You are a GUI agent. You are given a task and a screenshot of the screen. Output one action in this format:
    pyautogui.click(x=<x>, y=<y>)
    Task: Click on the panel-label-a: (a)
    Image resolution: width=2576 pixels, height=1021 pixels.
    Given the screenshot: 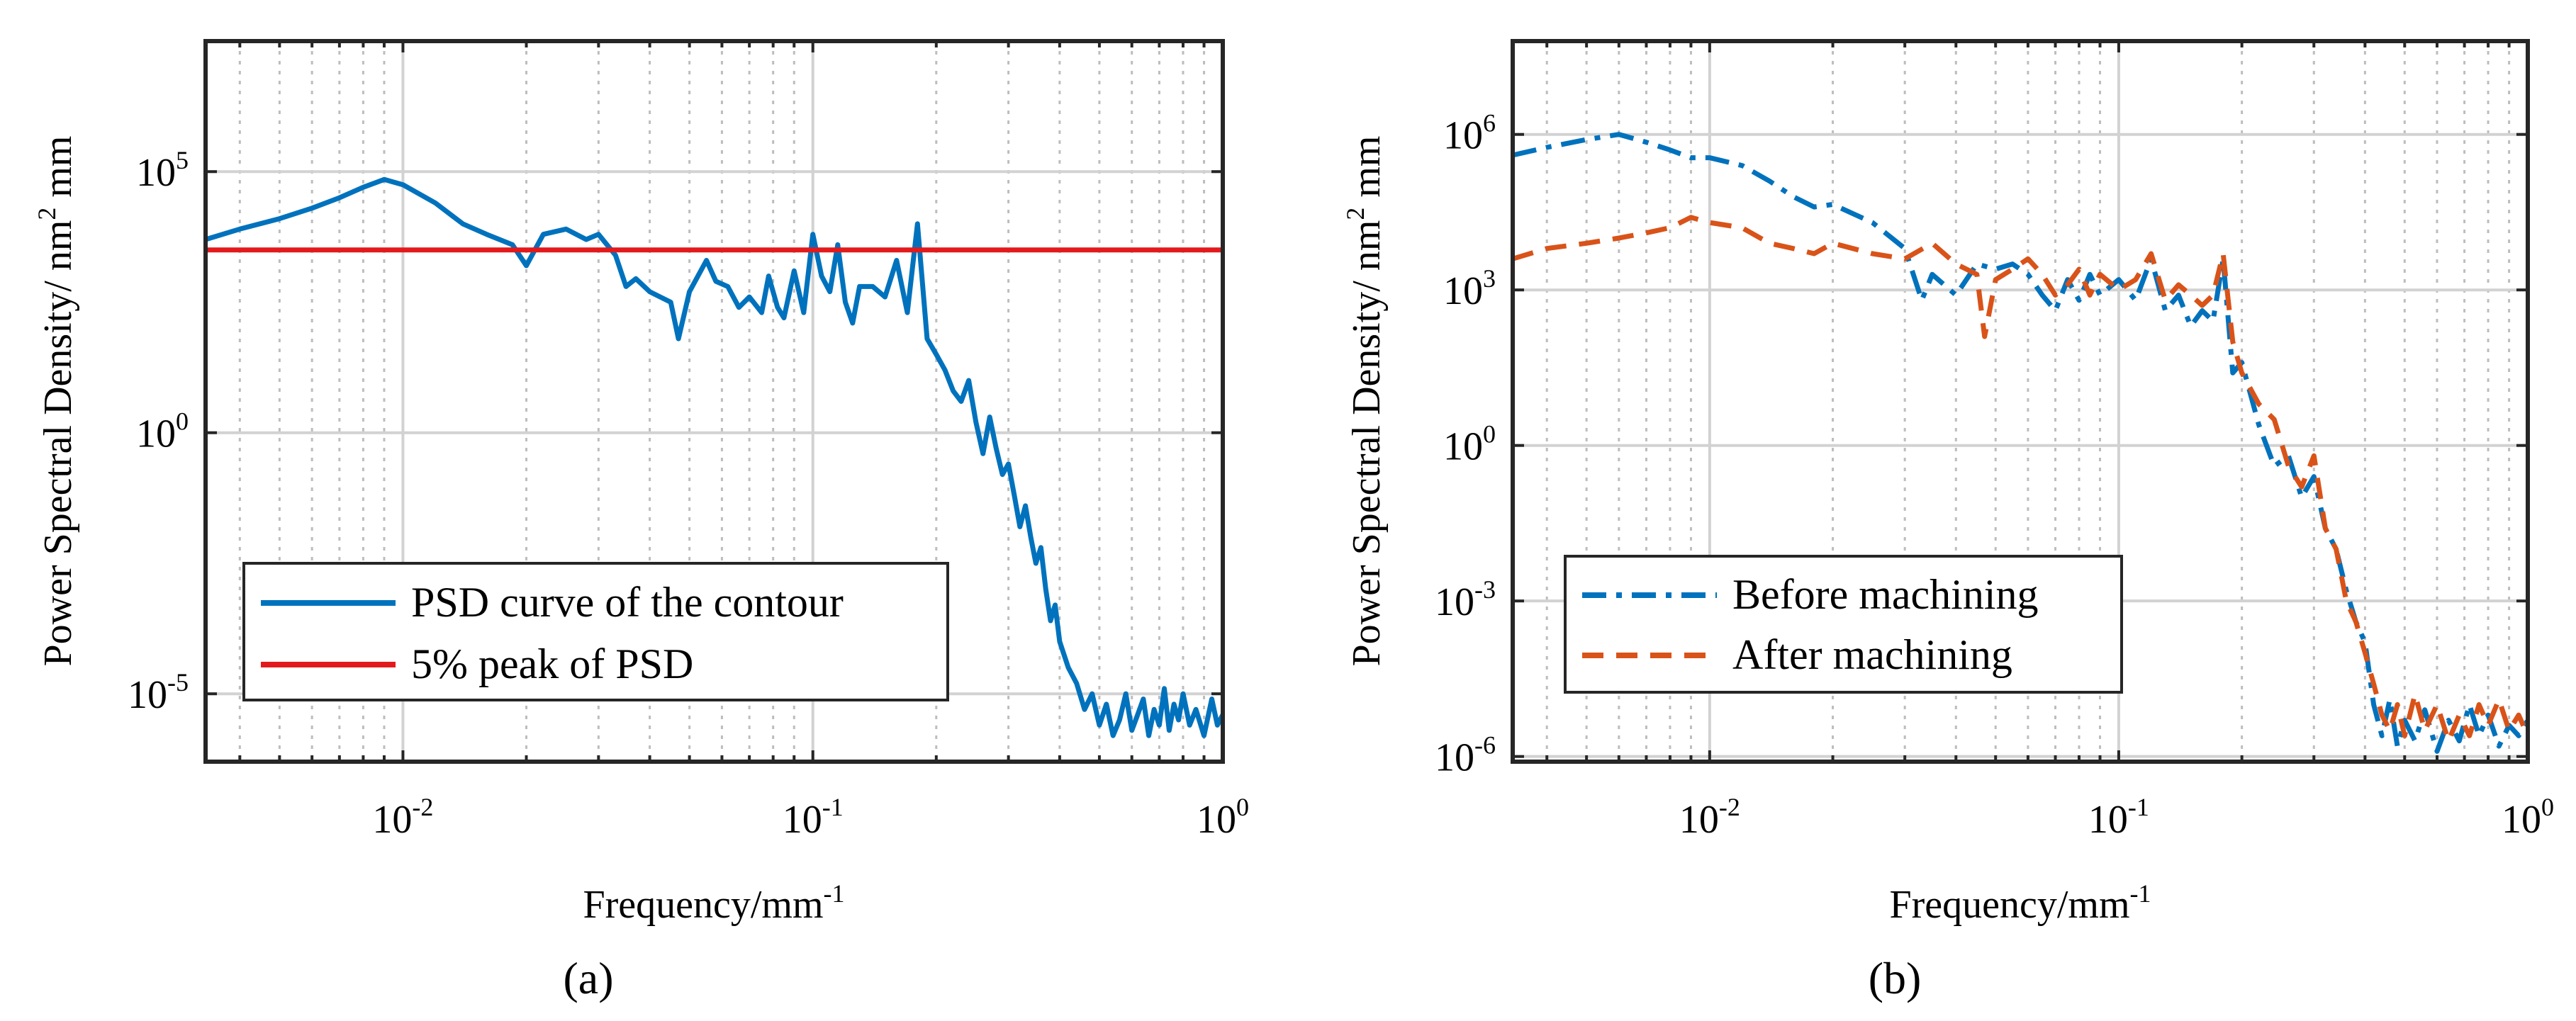 What is the action you would take?
    pyautogui.click(x=588, y=978)
    